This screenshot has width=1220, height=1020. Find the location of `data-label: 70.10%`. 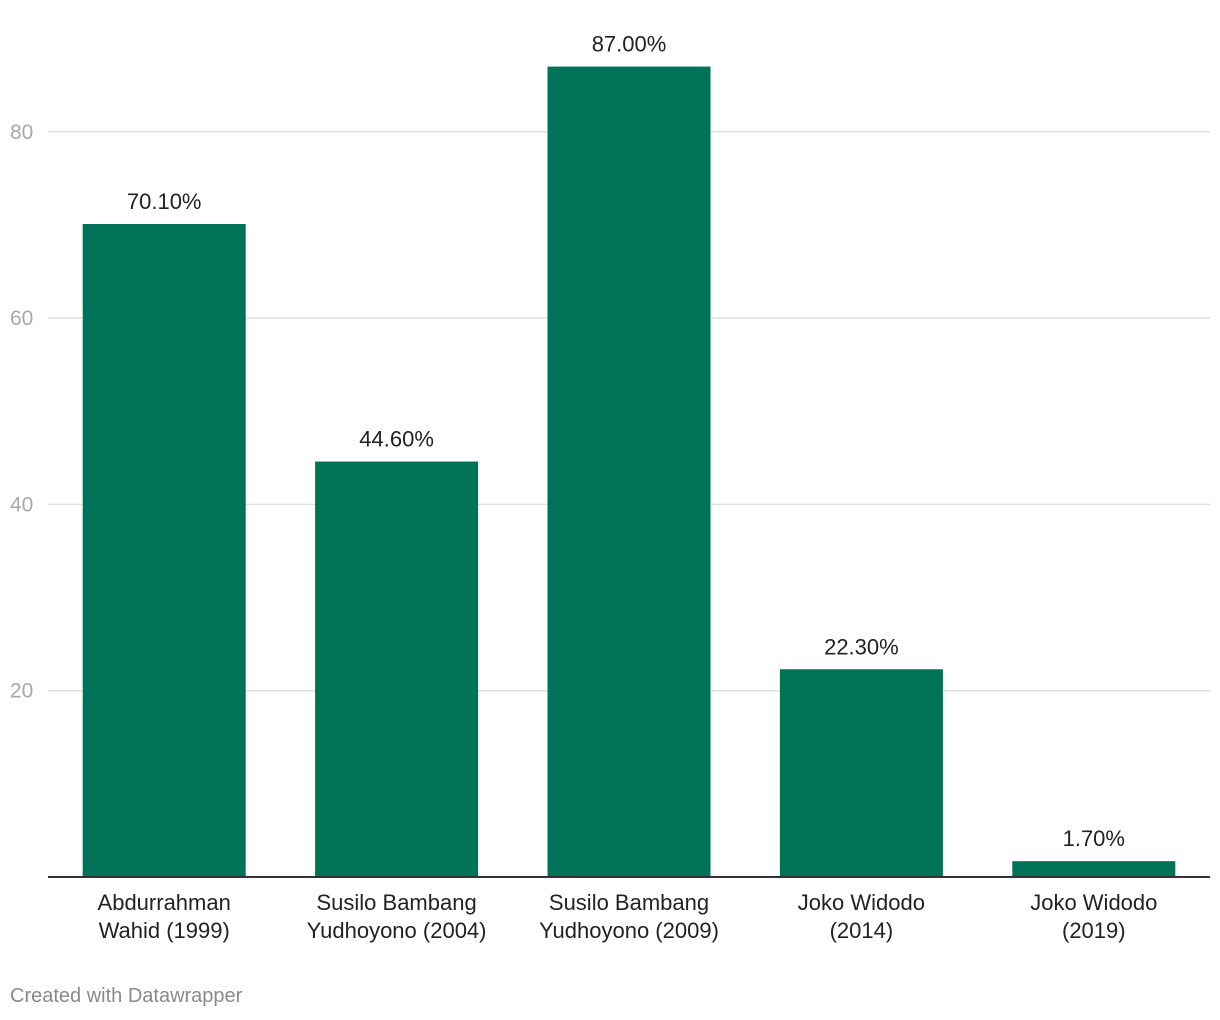

data-label: 70.10% is located at coordinates (164, 201).